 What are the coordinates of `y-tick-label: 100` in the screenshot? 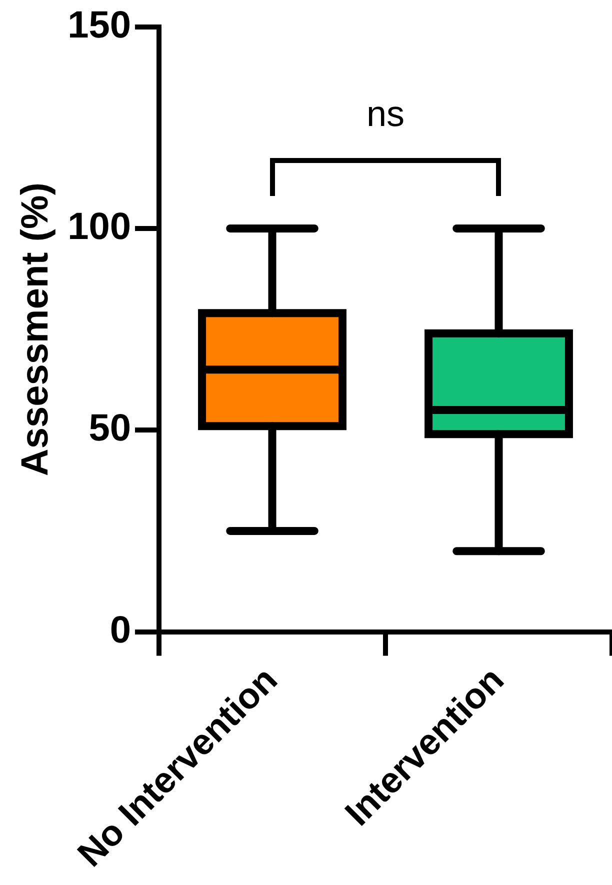 It's located at (99, 227).